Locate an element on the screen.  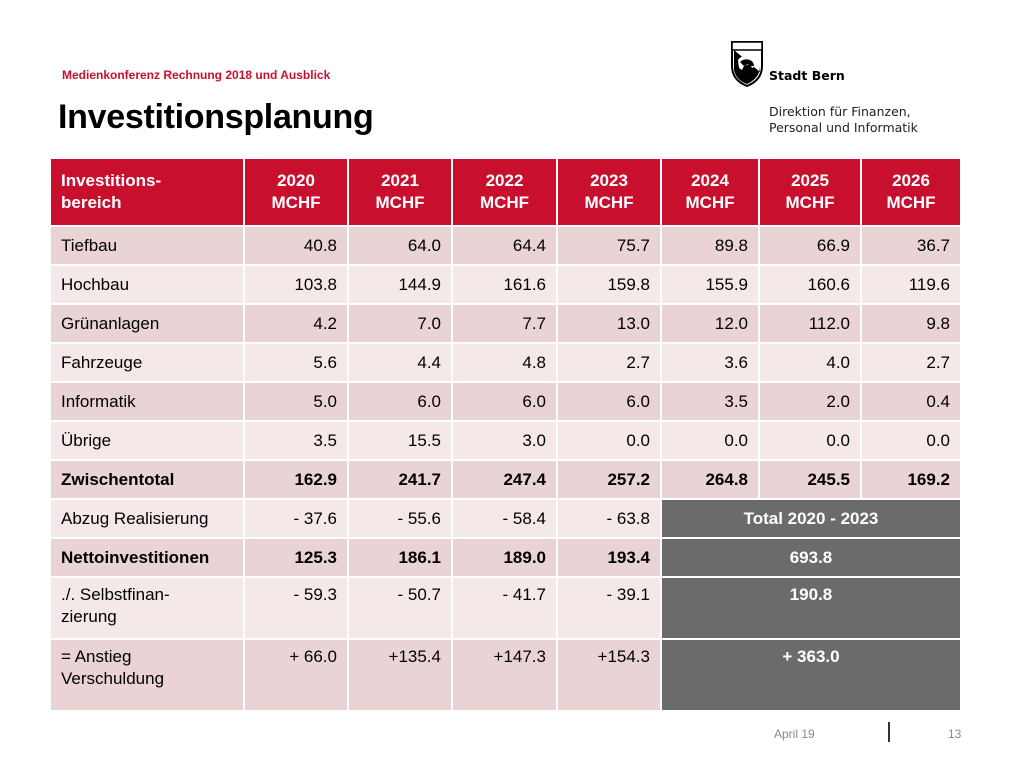
table-cell: 3.0 is located at coordinates (504, 440).